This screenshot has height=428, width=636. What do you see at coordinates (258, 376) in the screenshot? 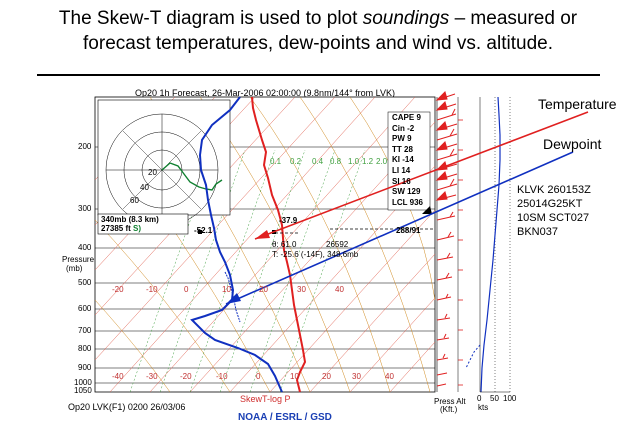
I see `bottom-temp-tick: 0` at bounding box center [258, 376].